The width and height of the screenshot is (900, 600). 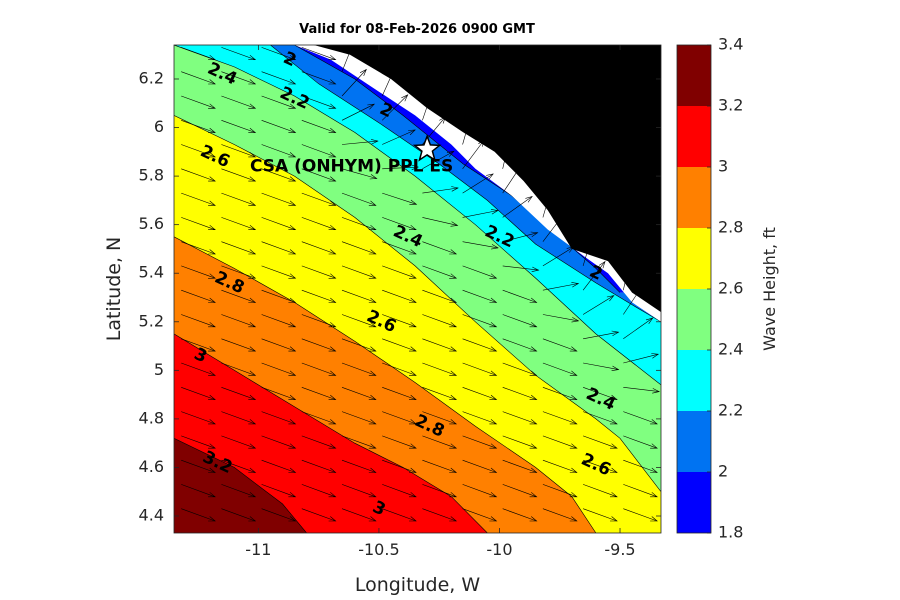 I want to click on colorbar-tick-label: 1.8, so click(x=730, y=532).